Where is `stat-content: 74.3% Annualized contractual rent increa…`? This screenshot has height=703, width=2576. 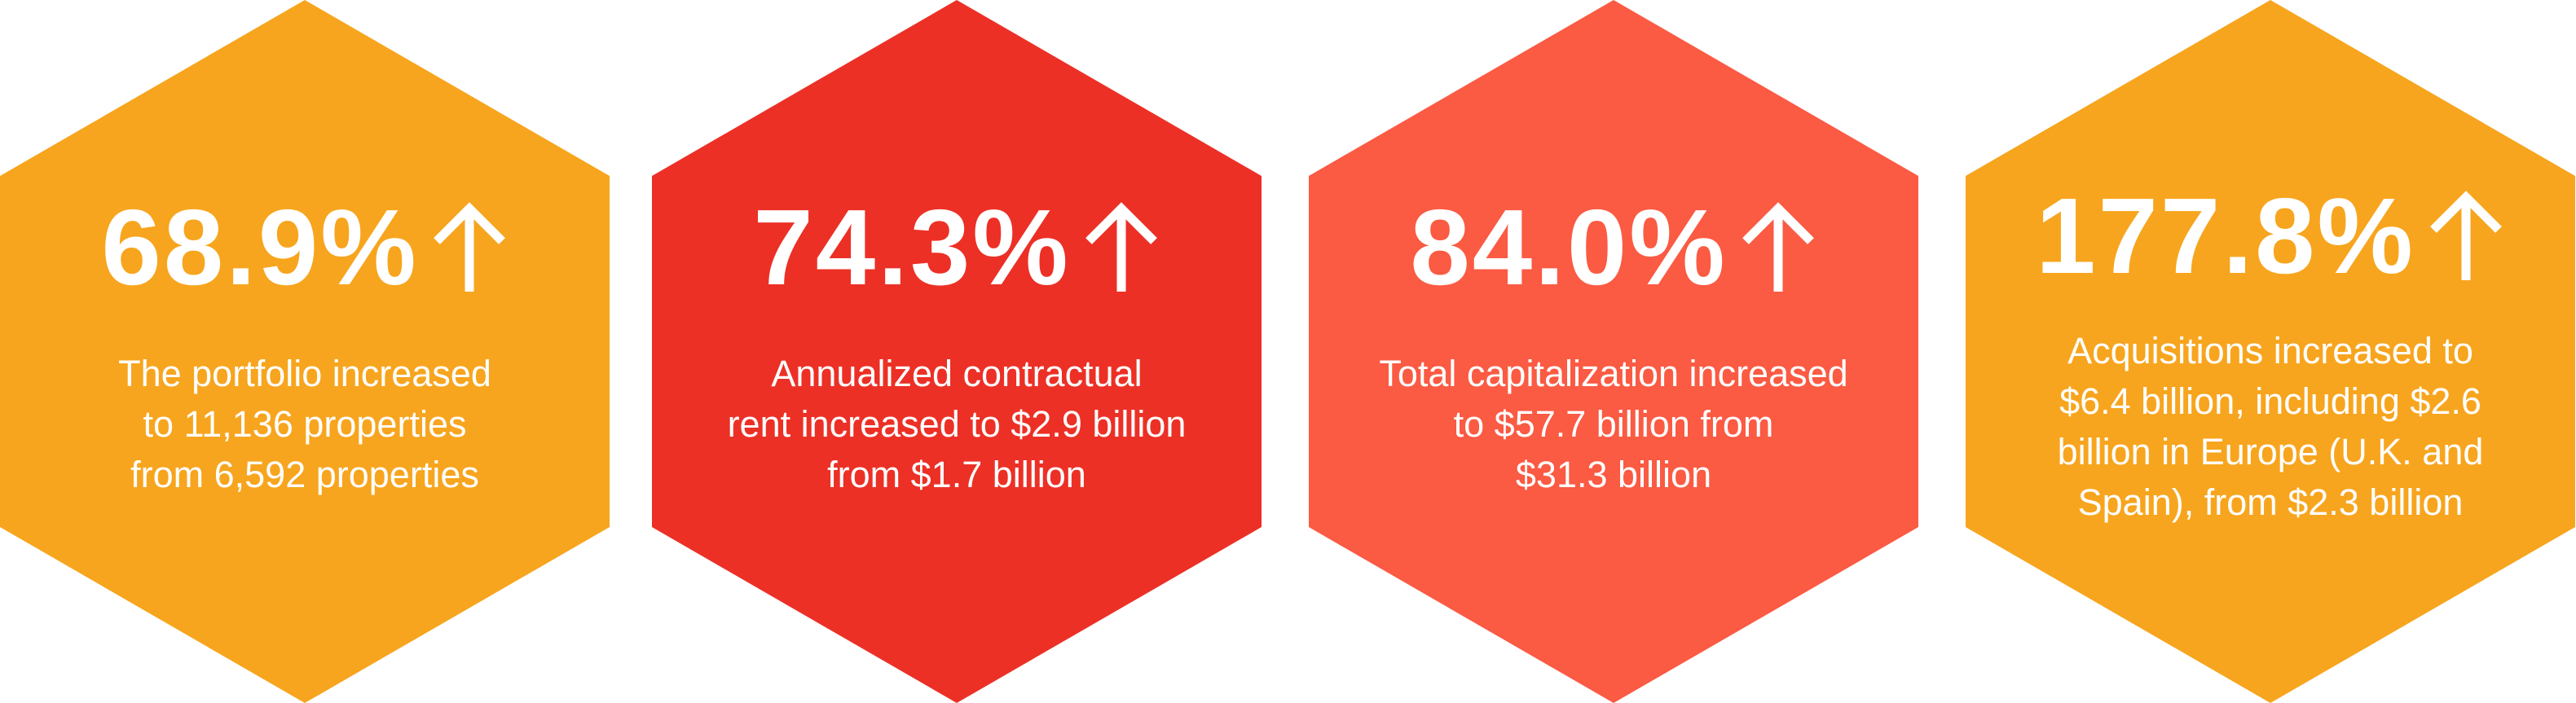
stat-content: 74.3% Annualized contractual rent increa… is located at coordinates (957, 347).